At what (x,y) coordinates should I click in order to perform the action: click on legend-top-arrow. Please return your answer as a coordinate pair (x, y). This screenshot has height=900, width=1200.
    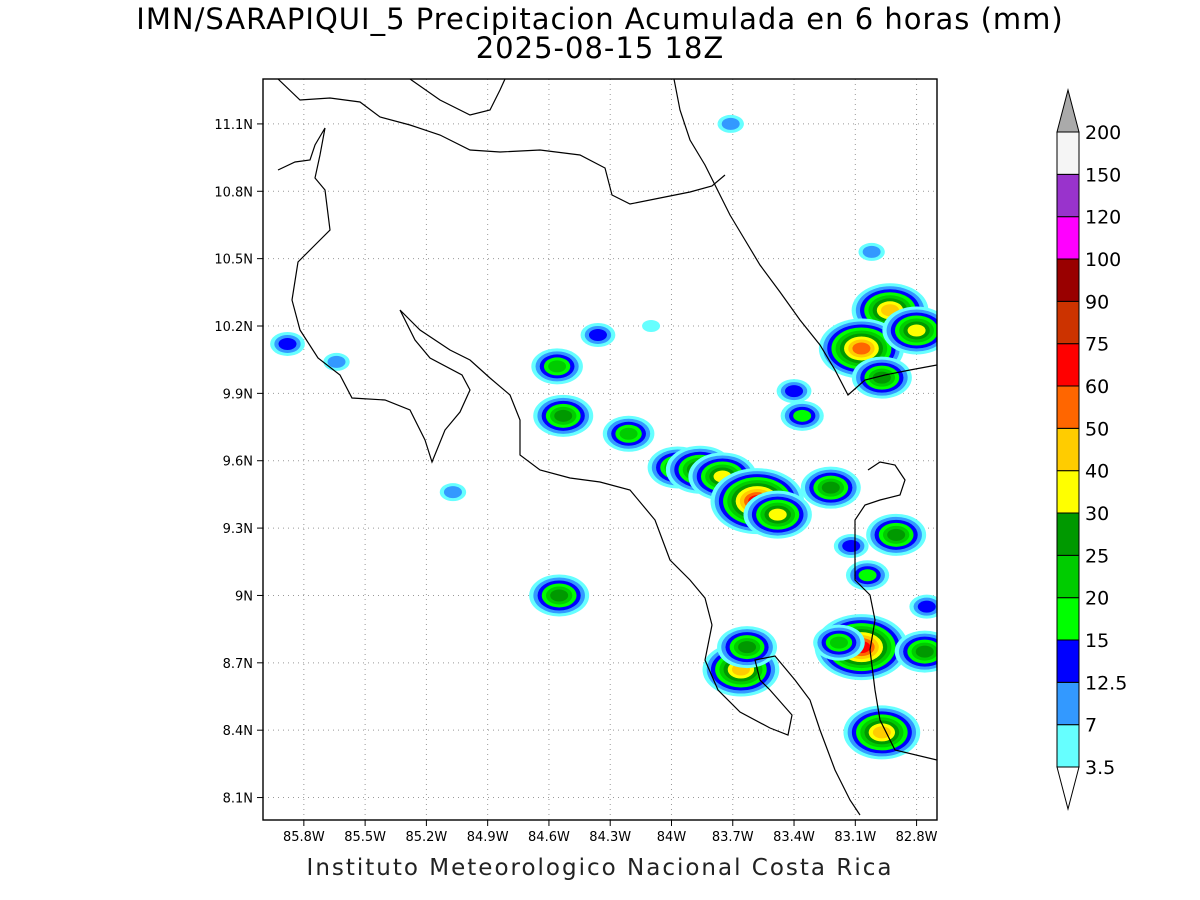
    Looking at the image, I should click on (1068, 110).